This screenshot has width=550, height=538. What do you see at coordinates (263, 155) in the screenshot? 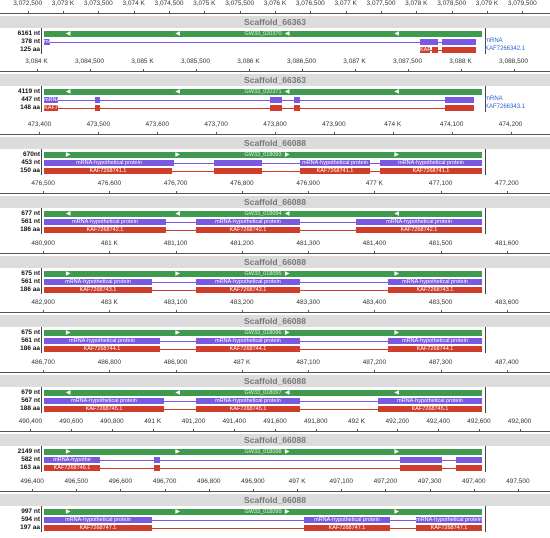
I see `gene-feature: GW33_018093 ▶ ▶ ▶ ▶` at bounding box center [263, 155].